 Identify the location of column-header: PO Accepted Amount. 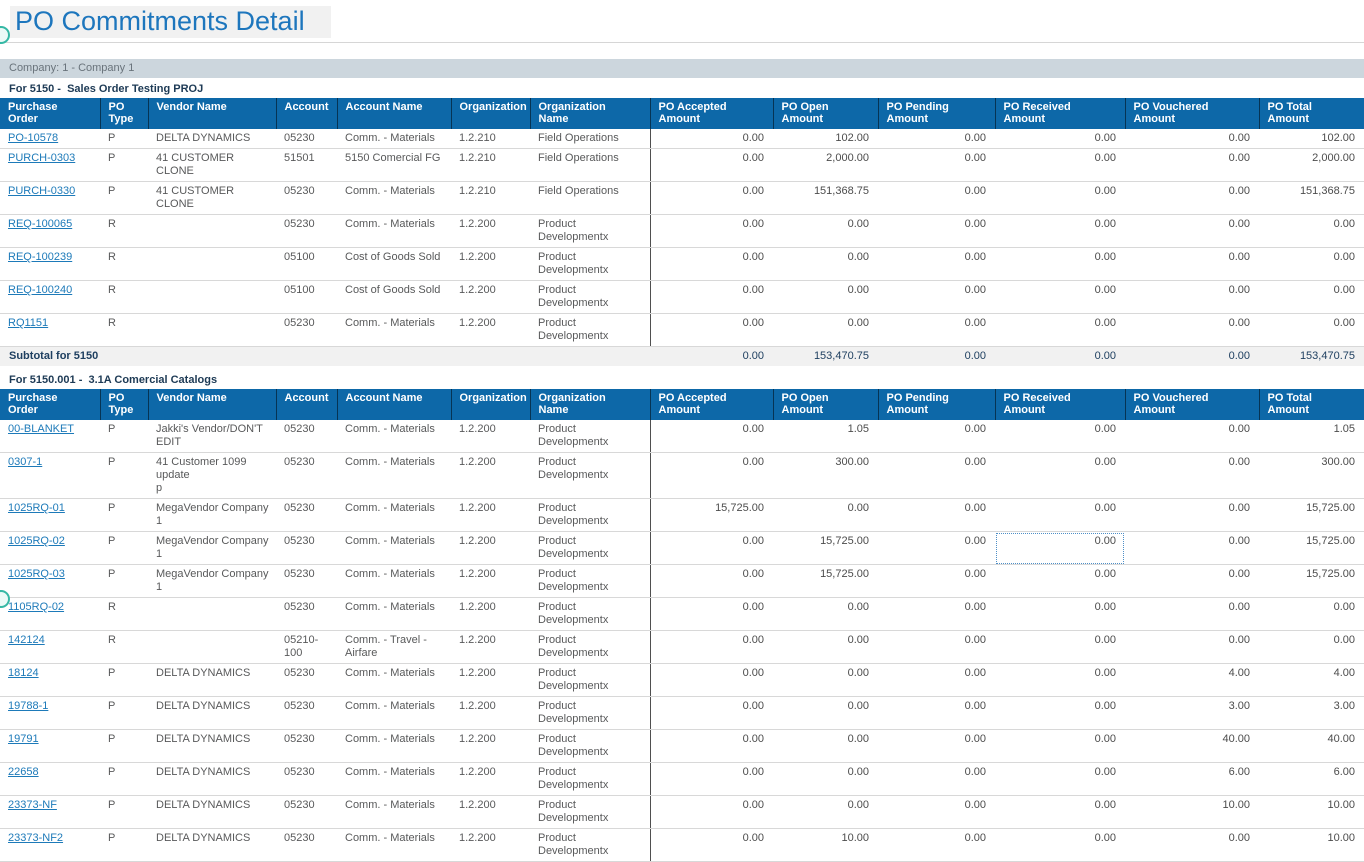
(711, 113).